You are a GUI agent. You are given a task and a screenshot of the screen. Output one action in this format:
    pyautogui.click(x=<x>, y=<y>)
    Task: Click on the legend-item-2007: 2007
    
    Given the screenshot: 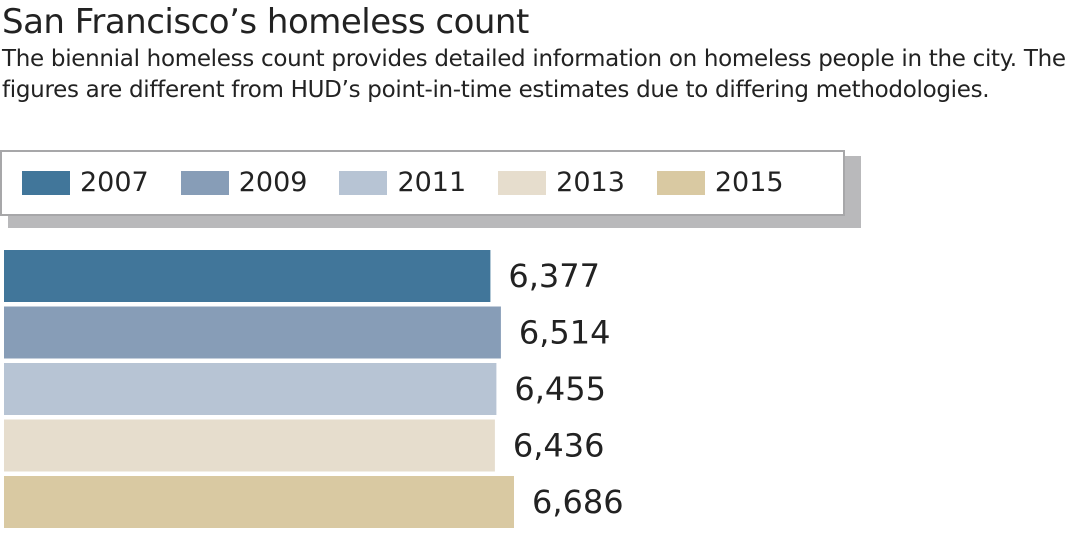 What is the action you would take?
    pyautogui.click(x=85, y=183)
    